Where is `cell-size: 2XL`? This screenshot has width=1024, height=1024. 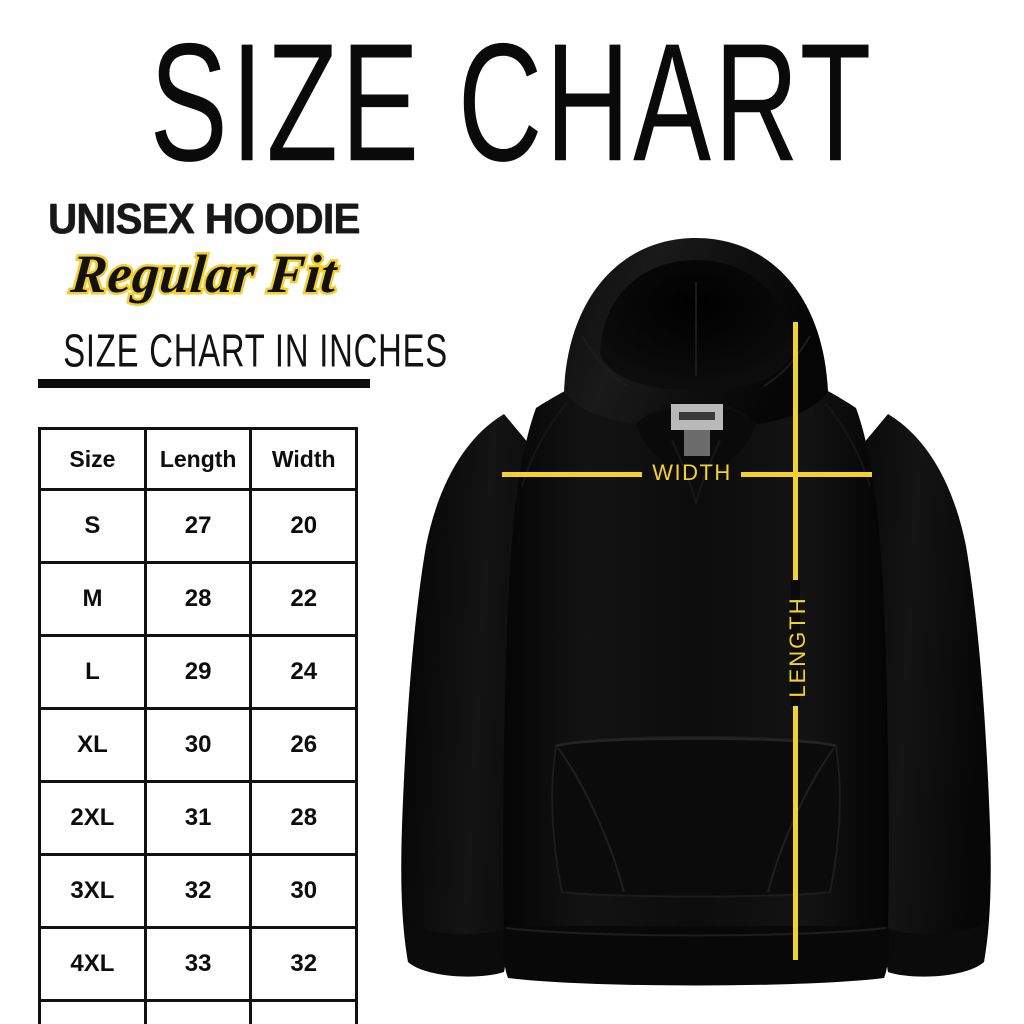
cell-size: 2XL is located at coordinates (92, 818).